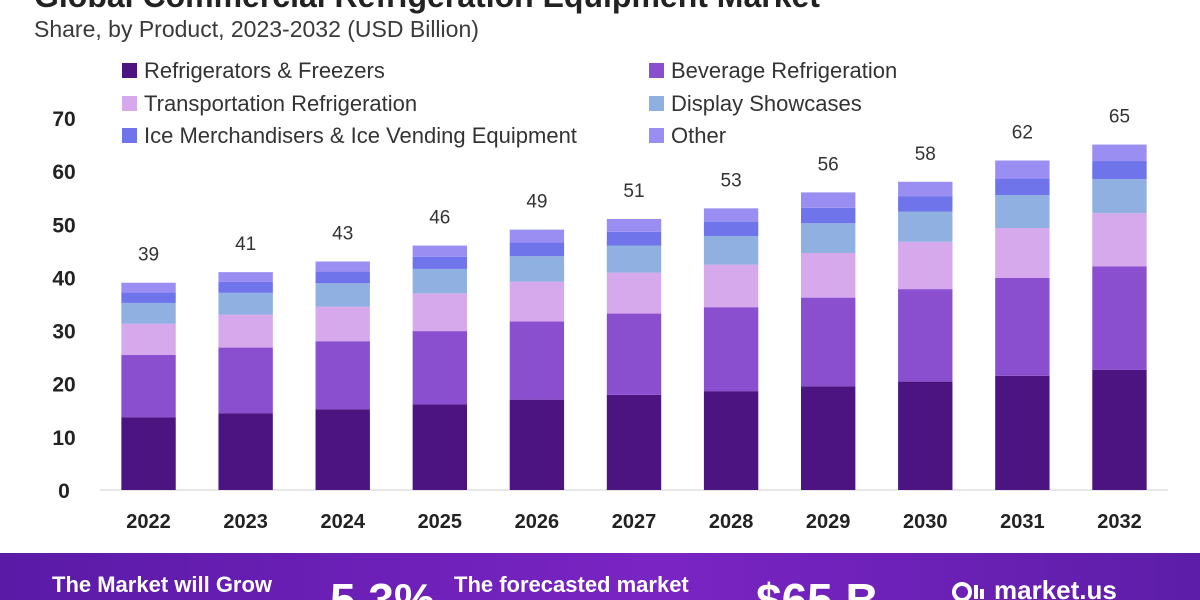 Image resolution: width=1200 pixels, height=600 pixels. Describe the element at coordinates (63, 278) in the screenshot. I see `y-tick-label: 40` at that location.